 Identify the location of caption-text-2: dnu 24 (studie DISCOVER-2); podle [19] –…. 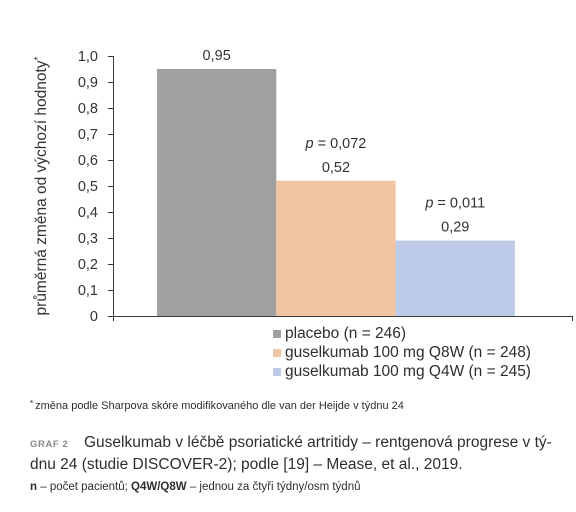
(246, 464).